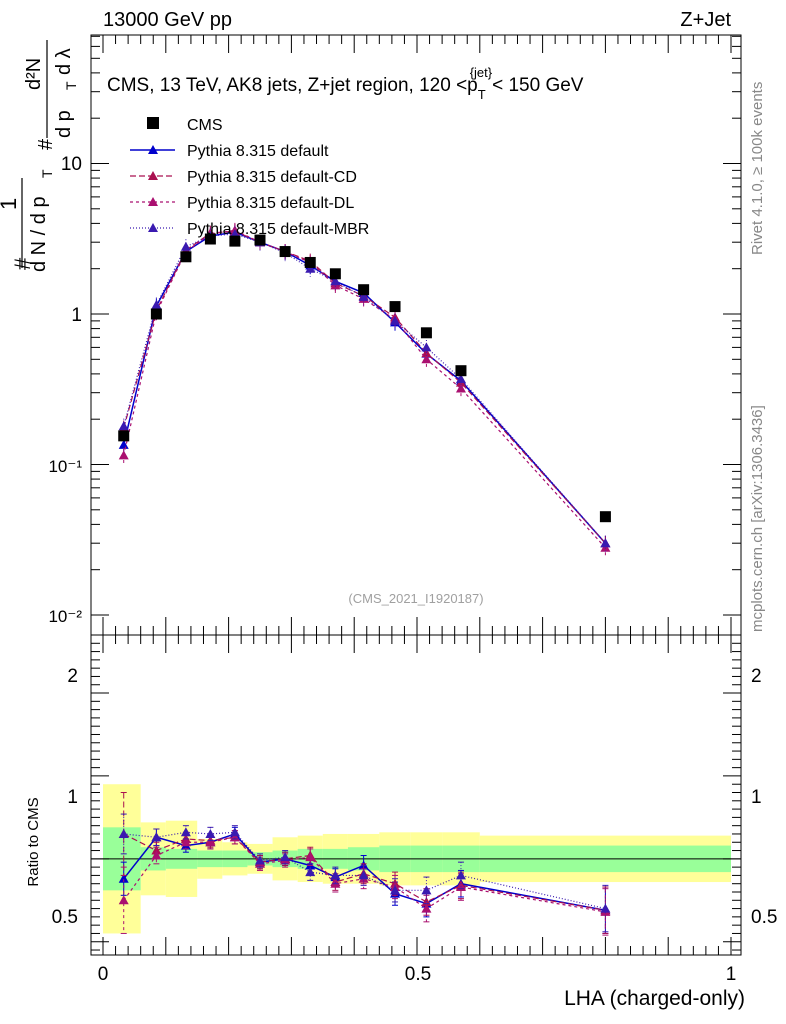 Image resolution: width=786 pixels, height=1024 pixels. I want to click on y-label-t2: T, so click(71, 85).